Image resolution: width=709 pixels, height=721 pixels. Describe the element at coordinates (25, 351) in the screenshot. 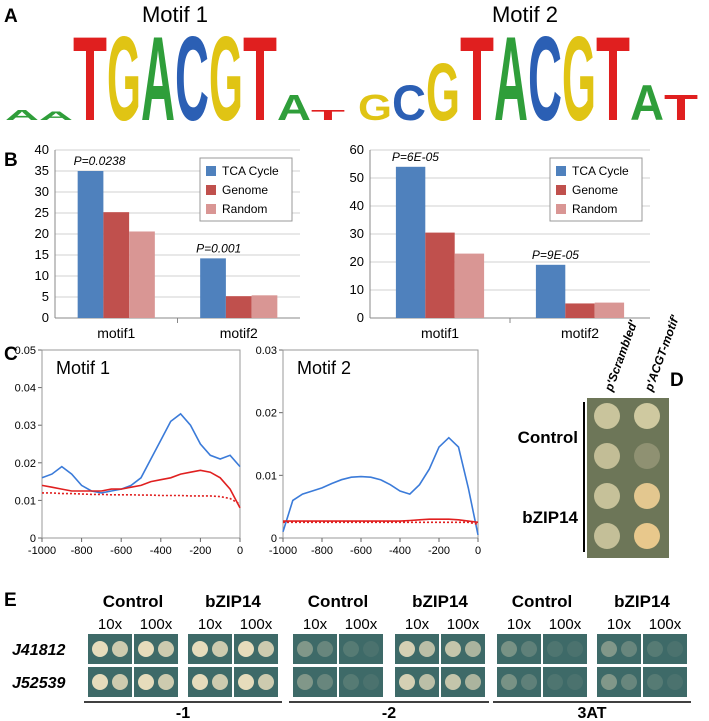

I see `y-tick-label: 0.05` at that location.